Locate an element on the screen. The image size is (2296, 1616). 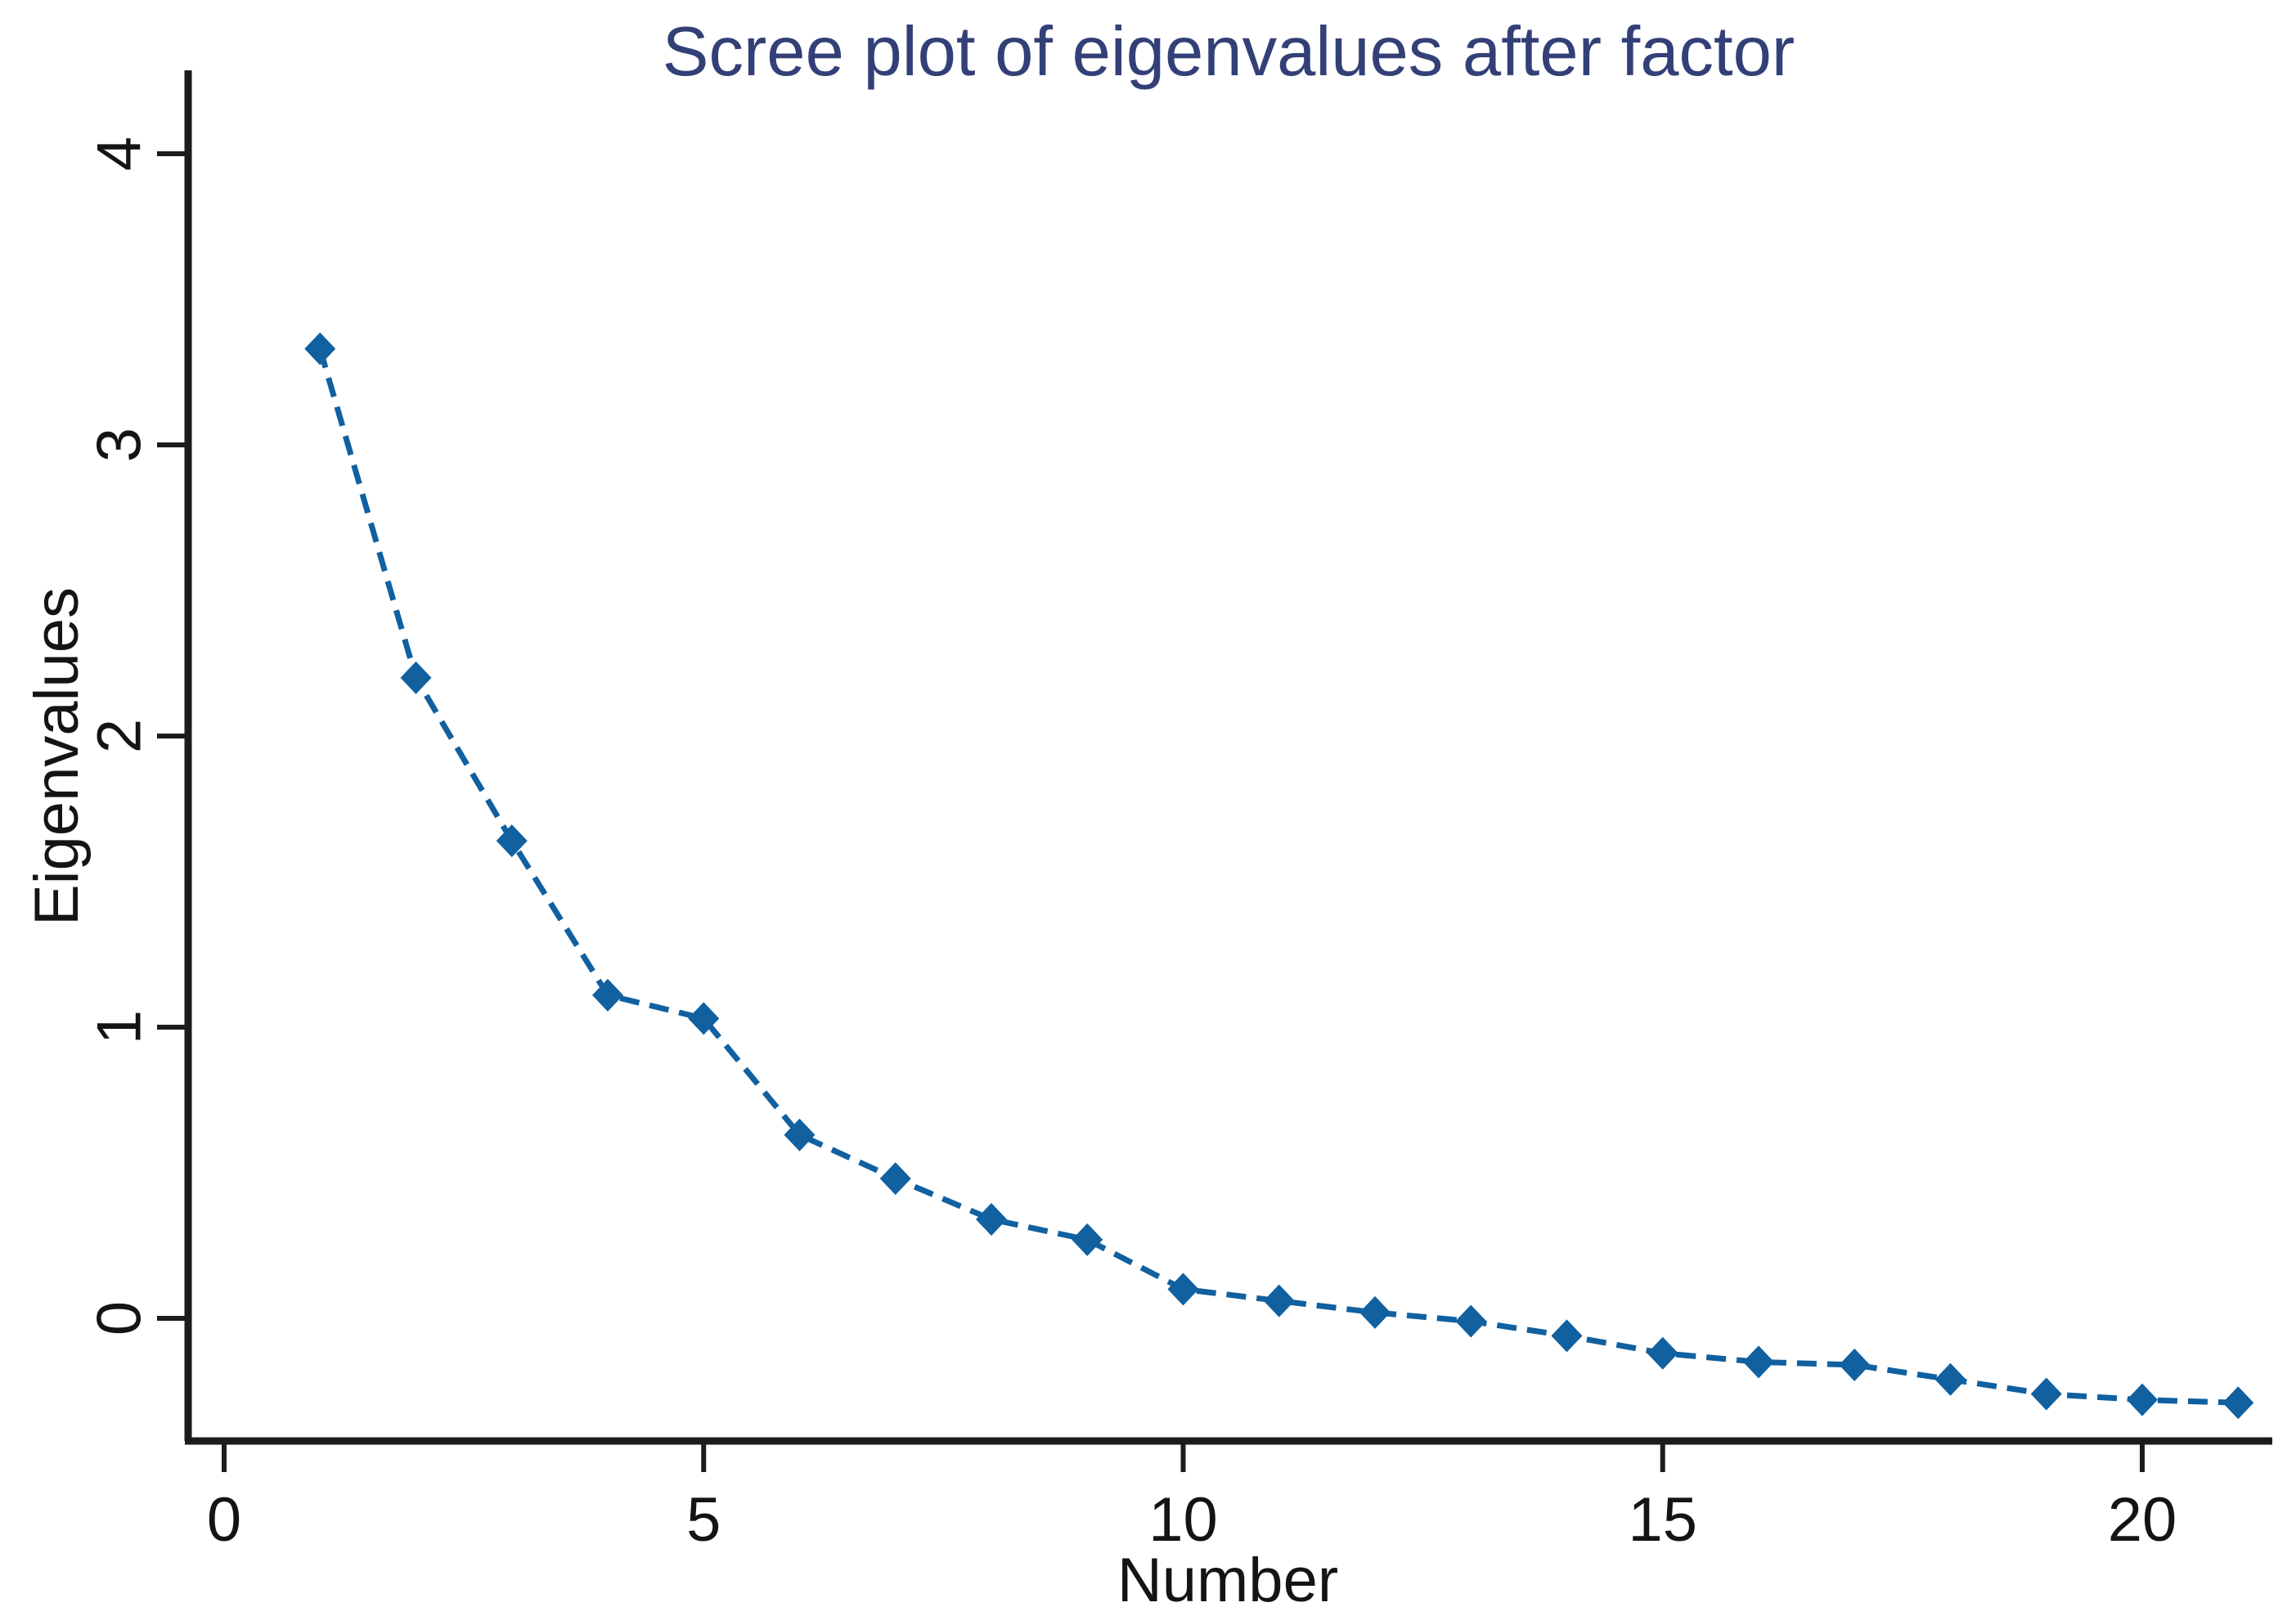
y-tick-label: 0 is located at coordinates (120, 1318).